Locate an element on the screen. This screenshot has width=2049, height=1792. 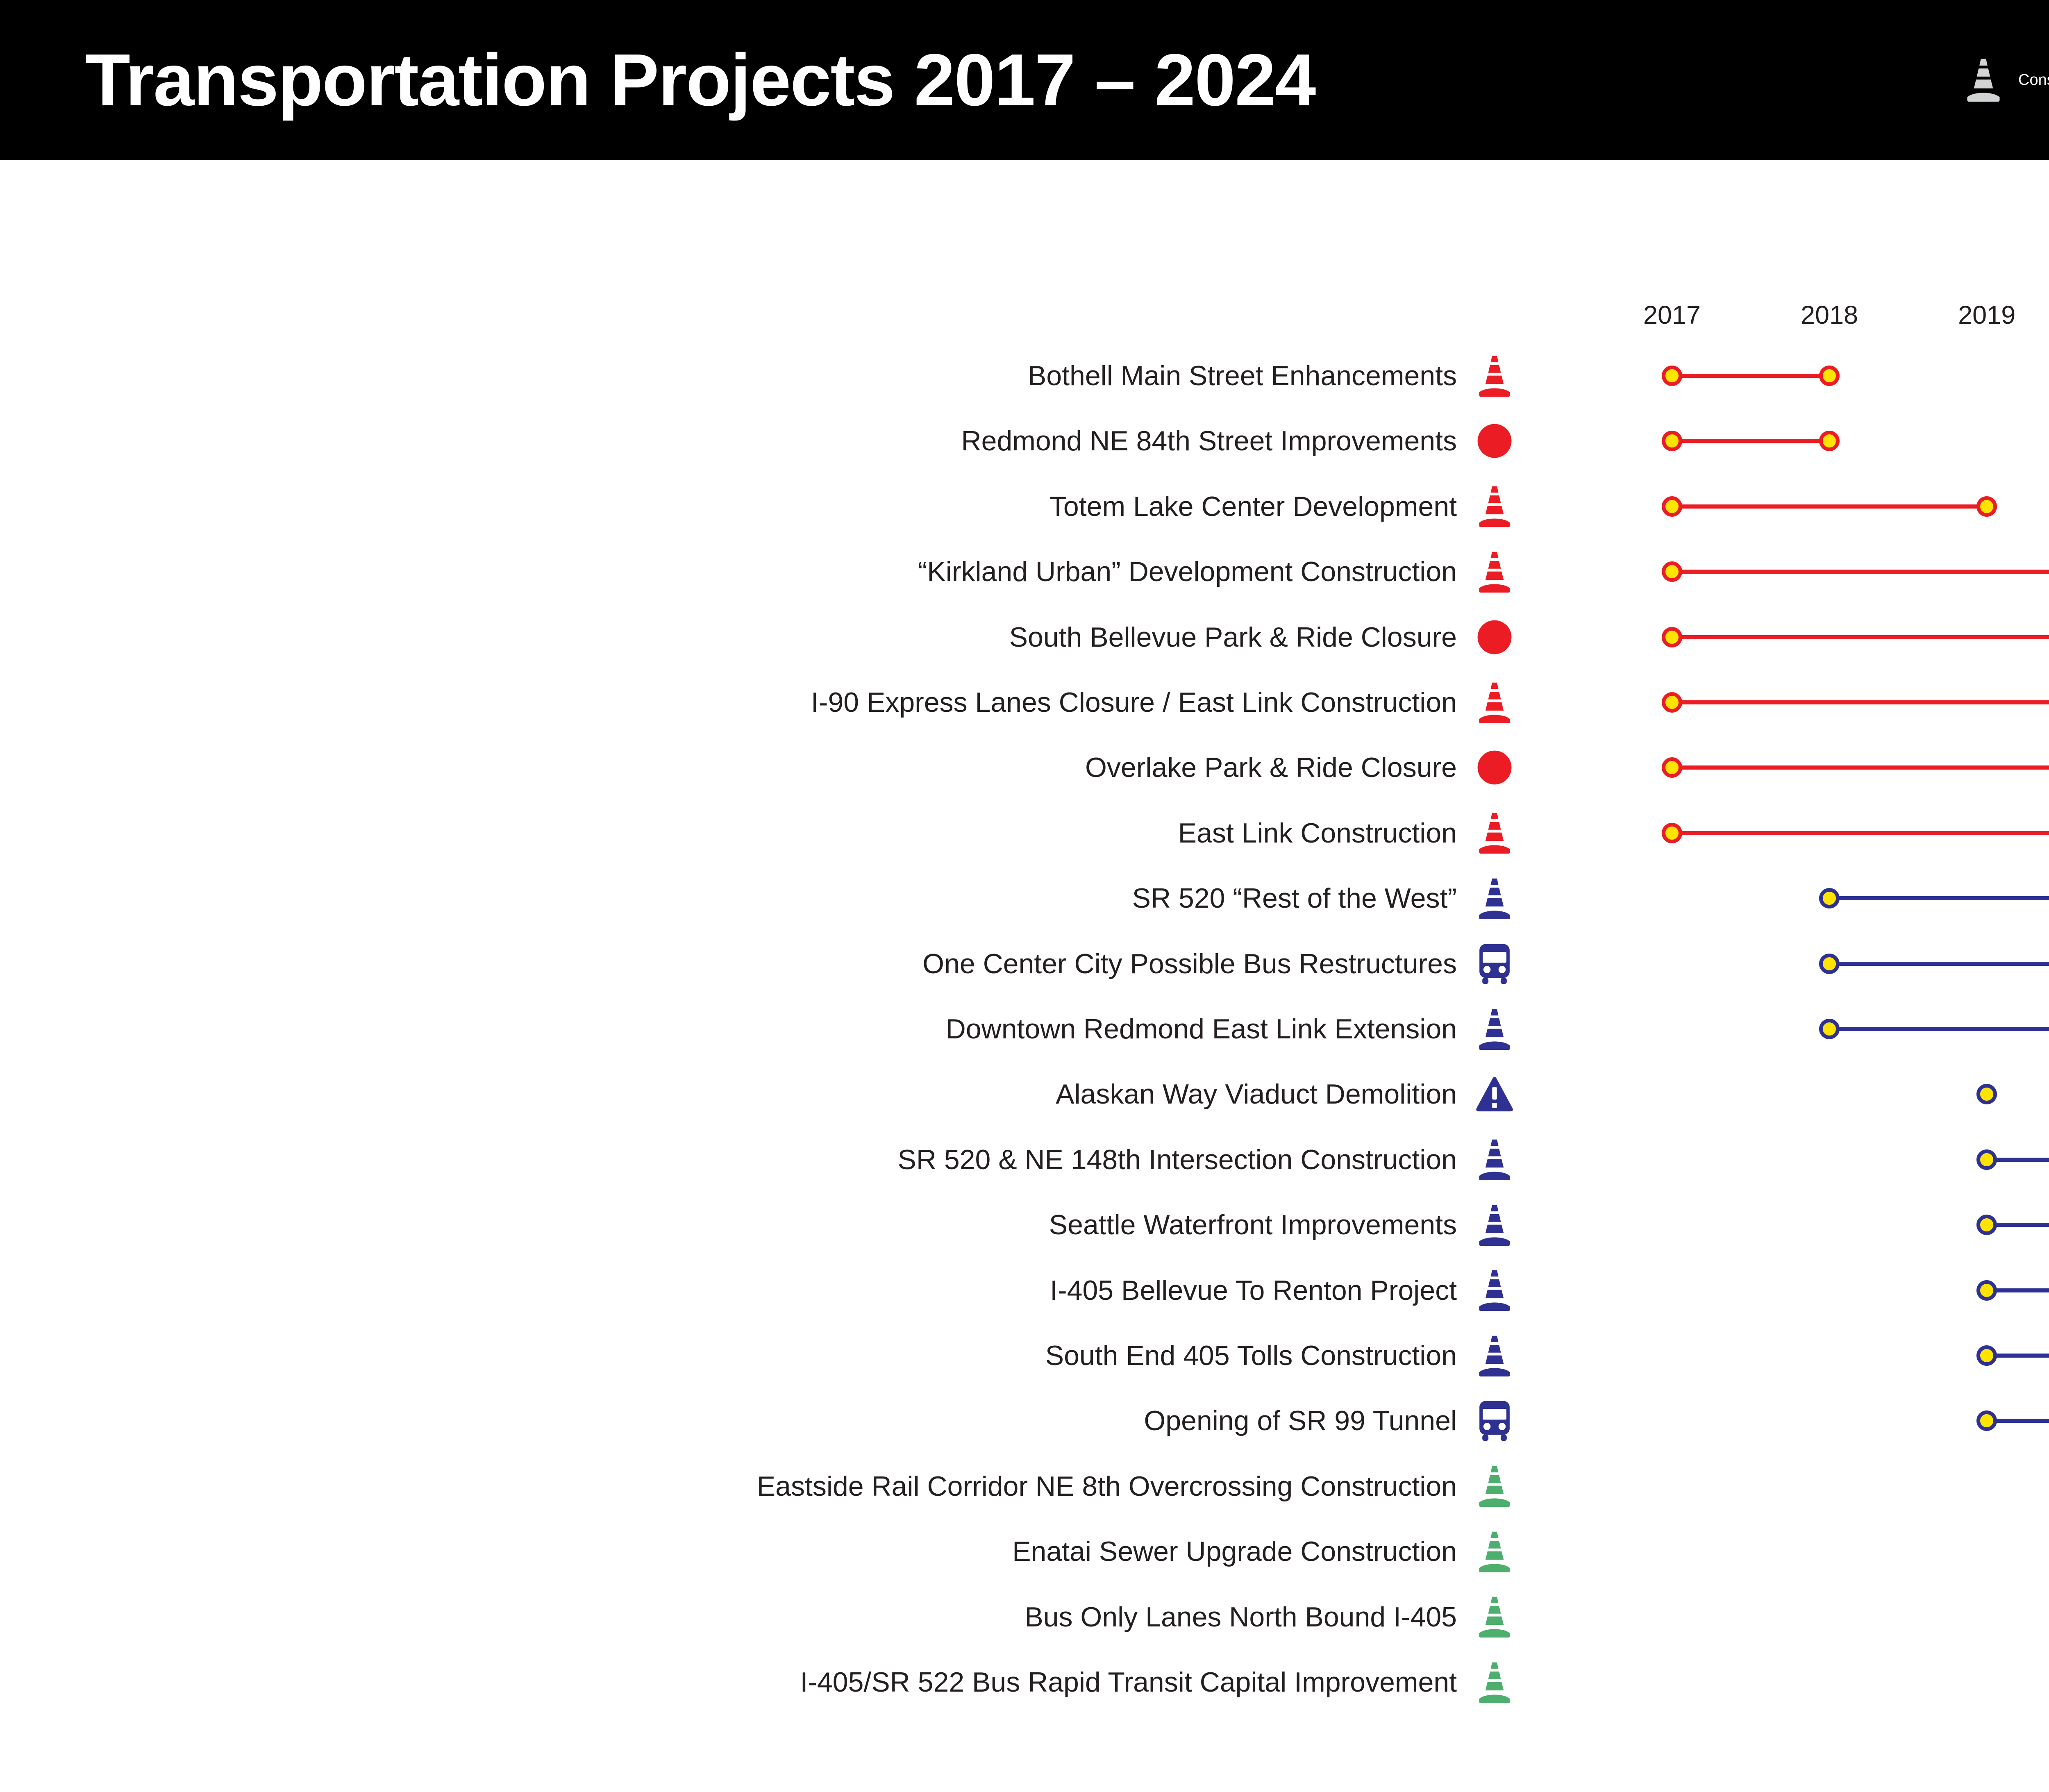
project-label: South Bellevue Park & Ride Closure is located at coordinates (1233, 637).